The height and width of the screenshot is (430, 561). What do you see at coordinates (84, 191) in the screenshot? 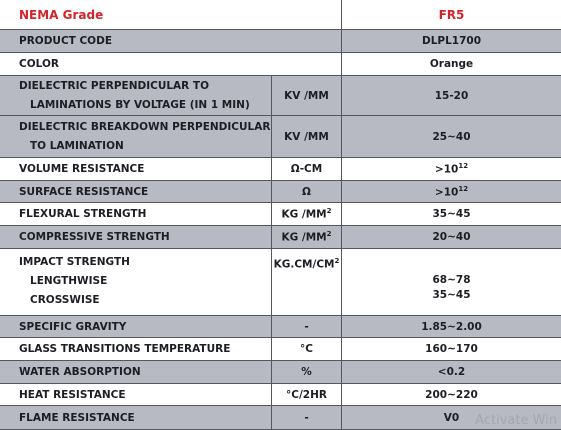
I see `property-text: SURFACE RESISTANCE` at bounding box center [84, 191].